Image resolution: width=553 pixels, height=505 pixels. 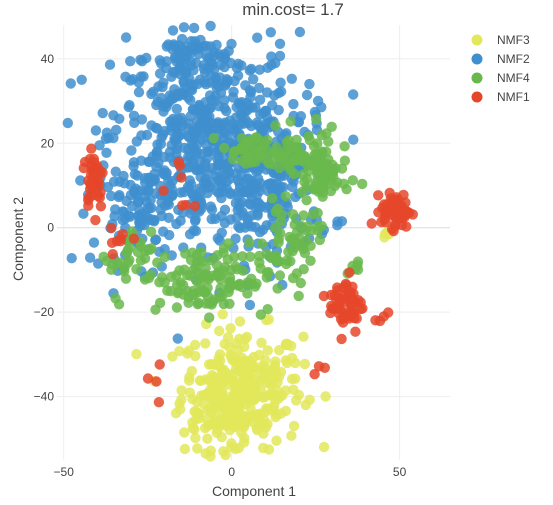 I want to click on y-tick-label: −40, so click(x=44, y=397).